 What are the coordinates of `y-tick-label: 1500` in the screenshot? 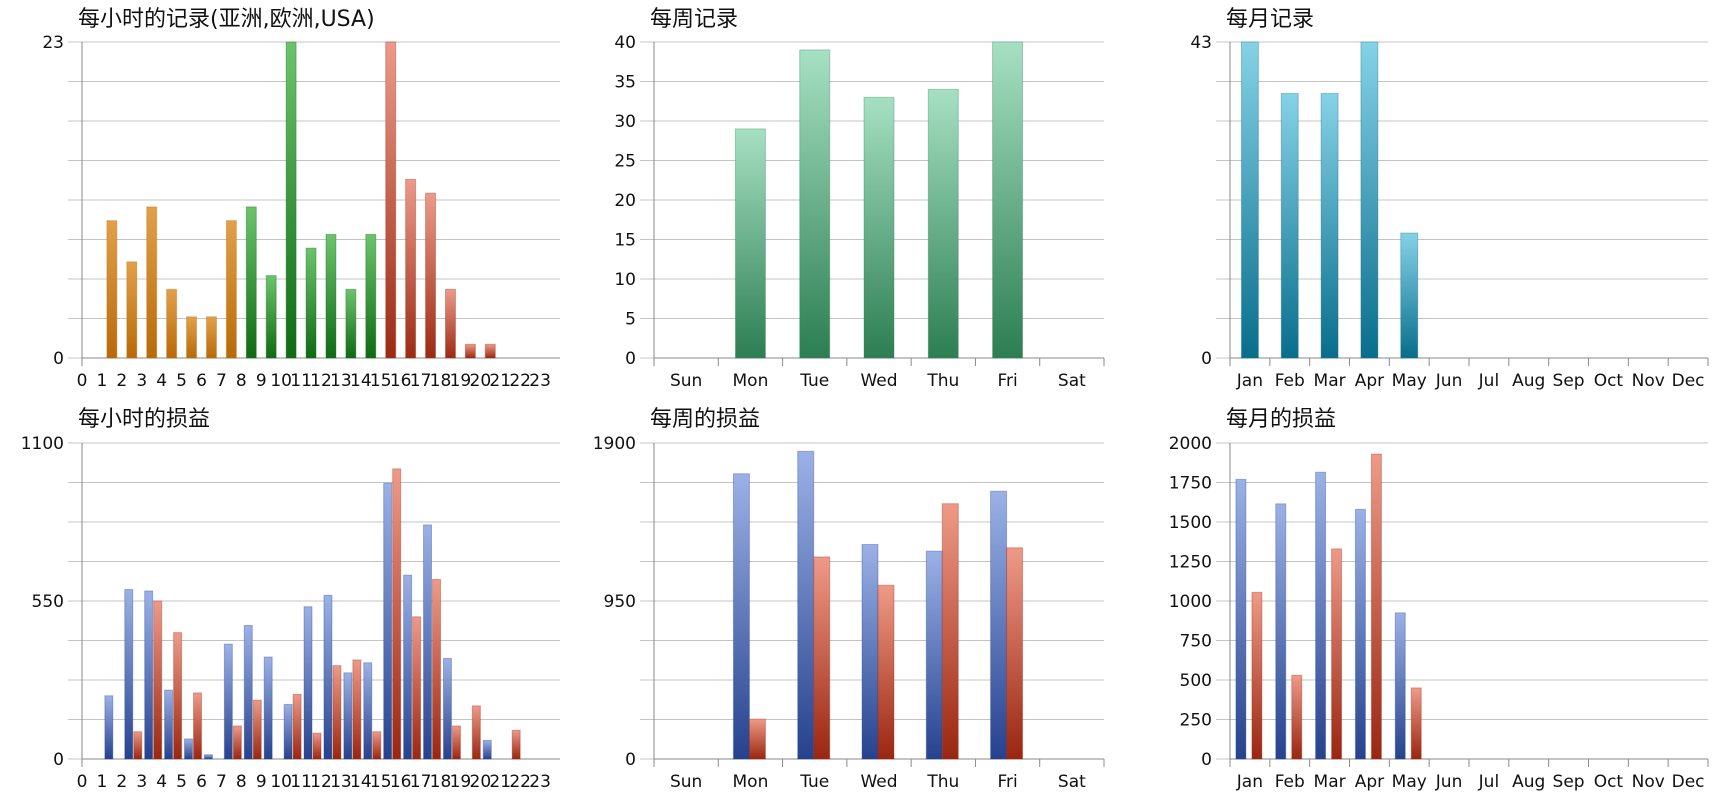 It's located at (1190, 523).